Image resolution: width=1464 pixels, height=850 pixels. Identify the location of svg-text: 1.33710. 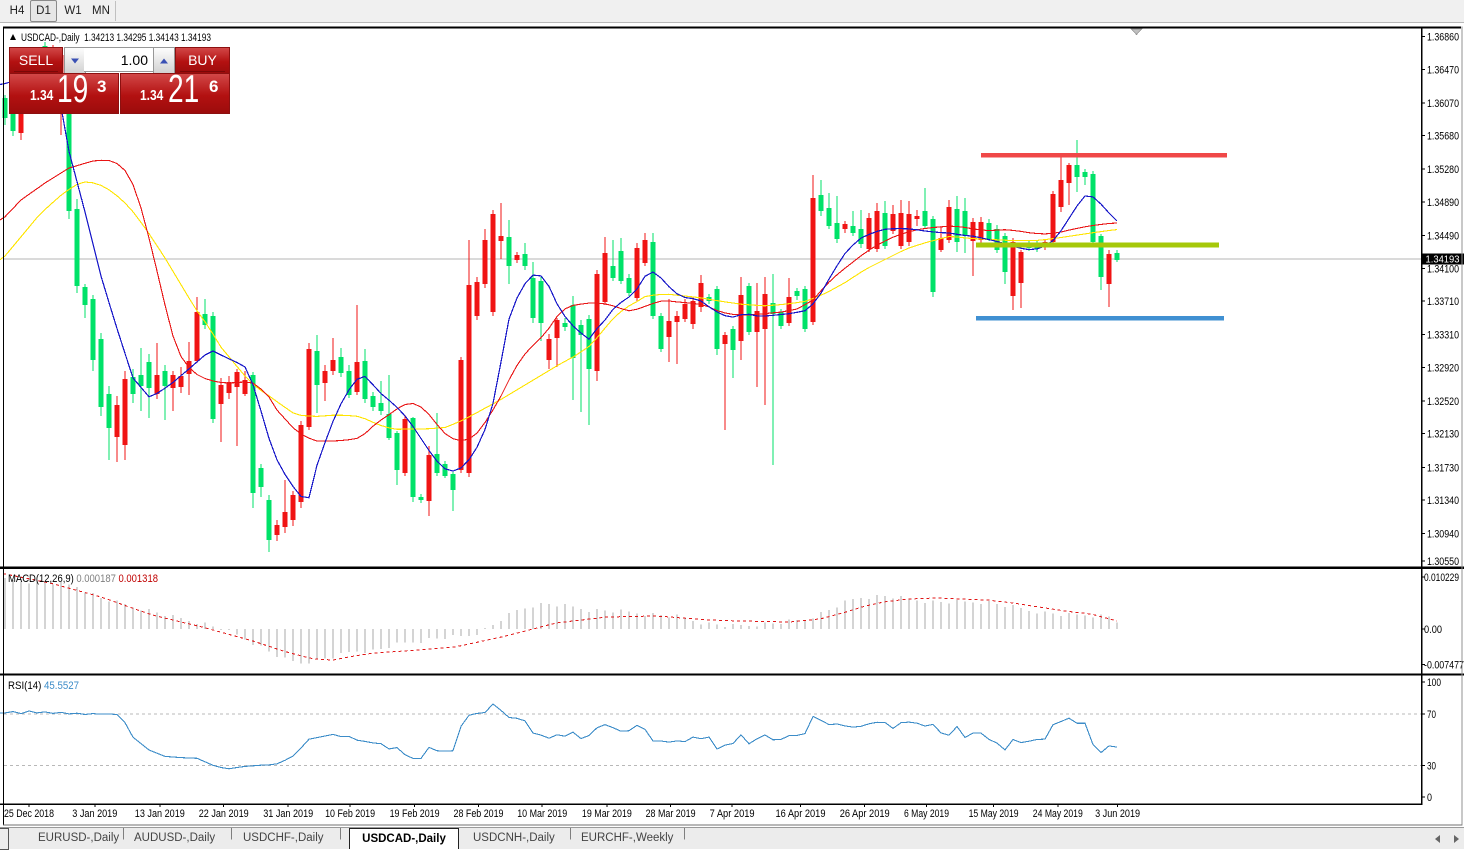
(1443, 302).